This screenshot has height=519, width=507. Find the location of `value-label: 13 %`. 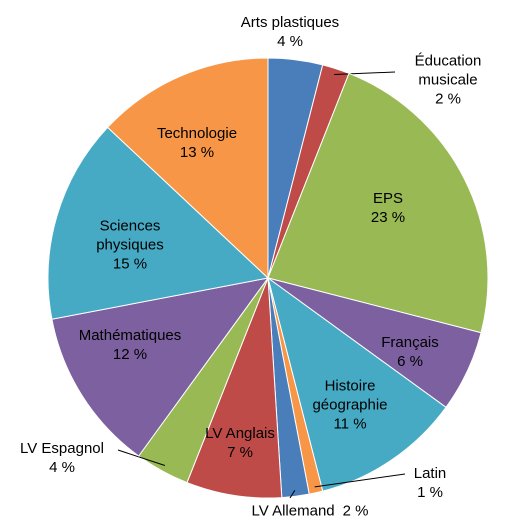

value-label: 13 % is located at coordinates (197, 152).